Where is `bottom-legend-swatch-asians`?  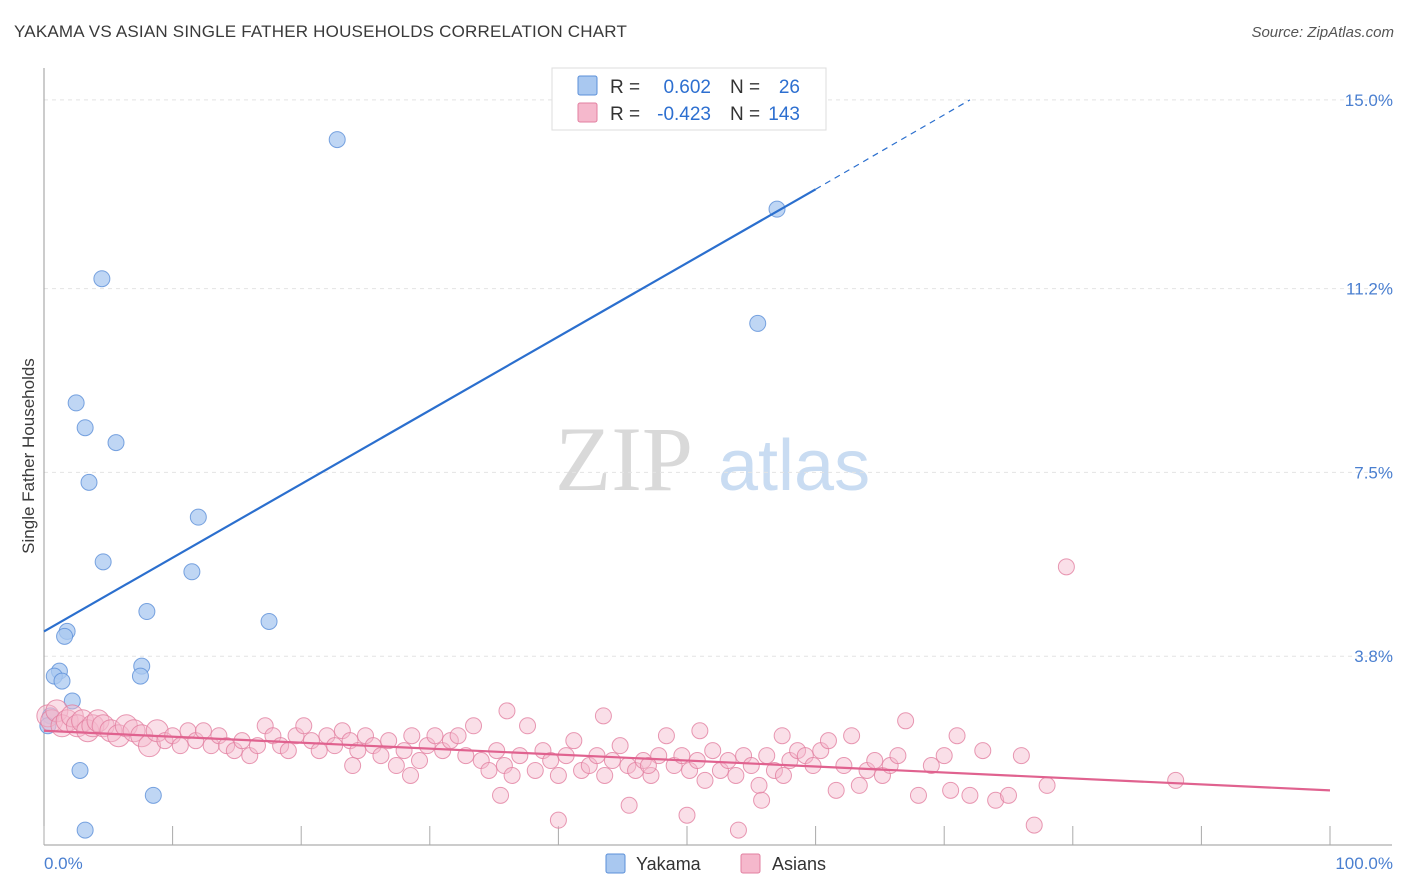
bottom-legend-swatch-asians is located at coordinates (750, 863).